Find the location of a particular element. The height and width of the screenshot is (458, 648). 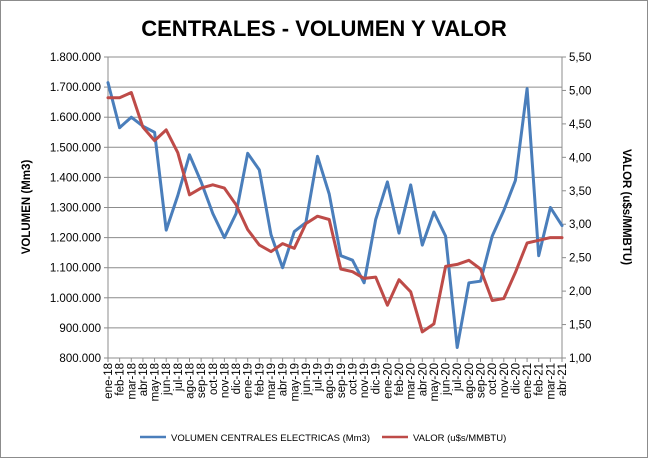

x-tick-label: feb-20 is located at coordinates (400, 379).